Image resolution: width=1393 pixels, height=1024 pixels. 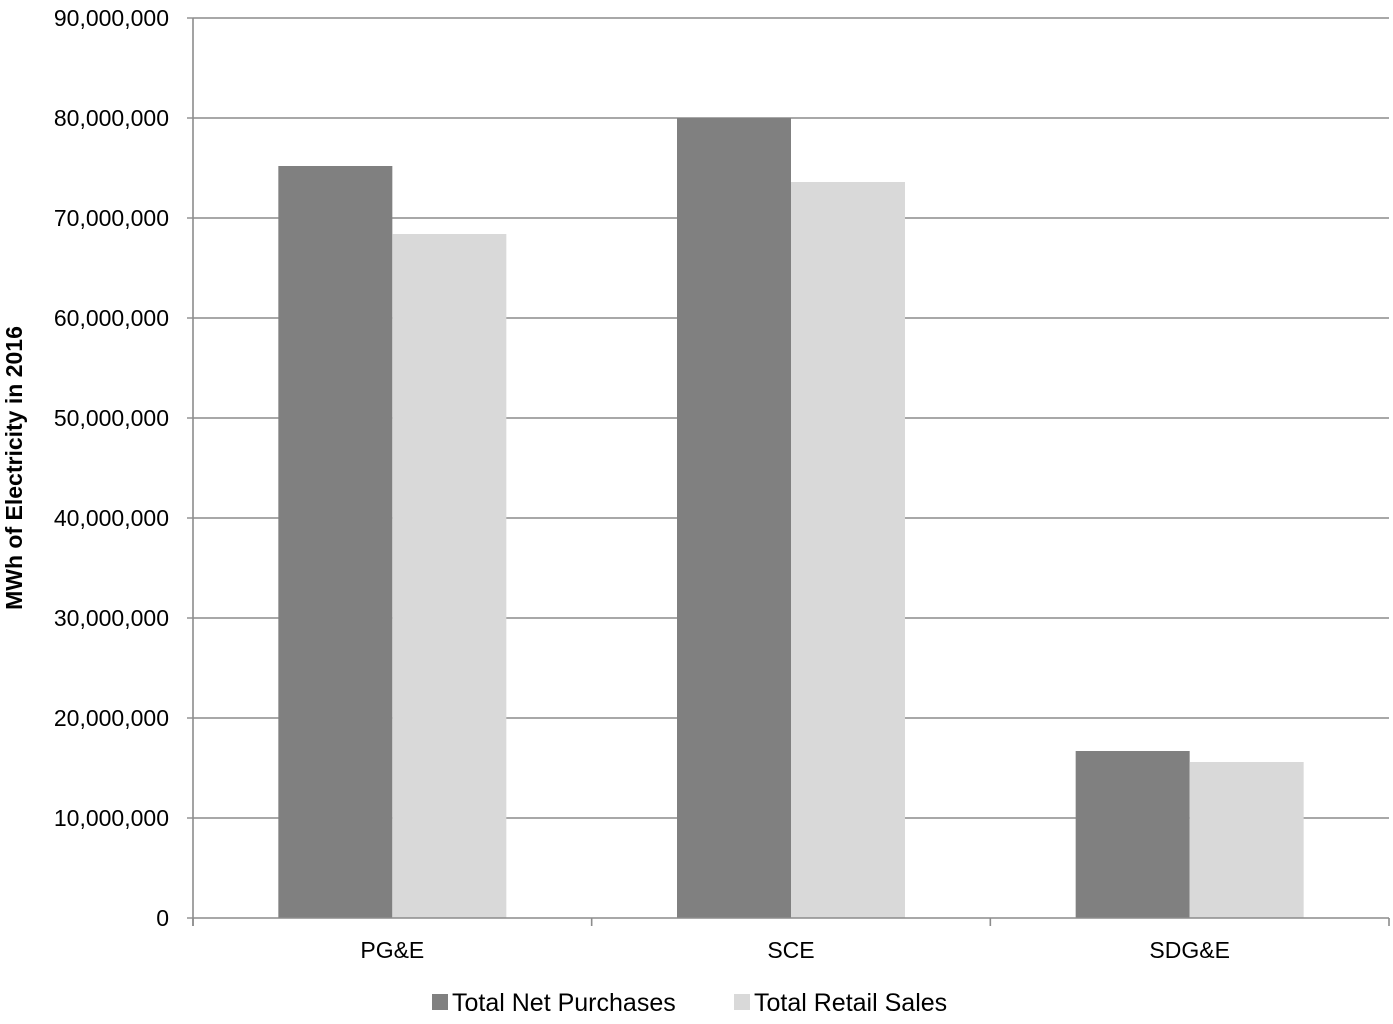 What do you see at coordinates (111, 118) in the screenshot?
I see `y-tick-label: 80,000,000` at bounding box center [111, 118].